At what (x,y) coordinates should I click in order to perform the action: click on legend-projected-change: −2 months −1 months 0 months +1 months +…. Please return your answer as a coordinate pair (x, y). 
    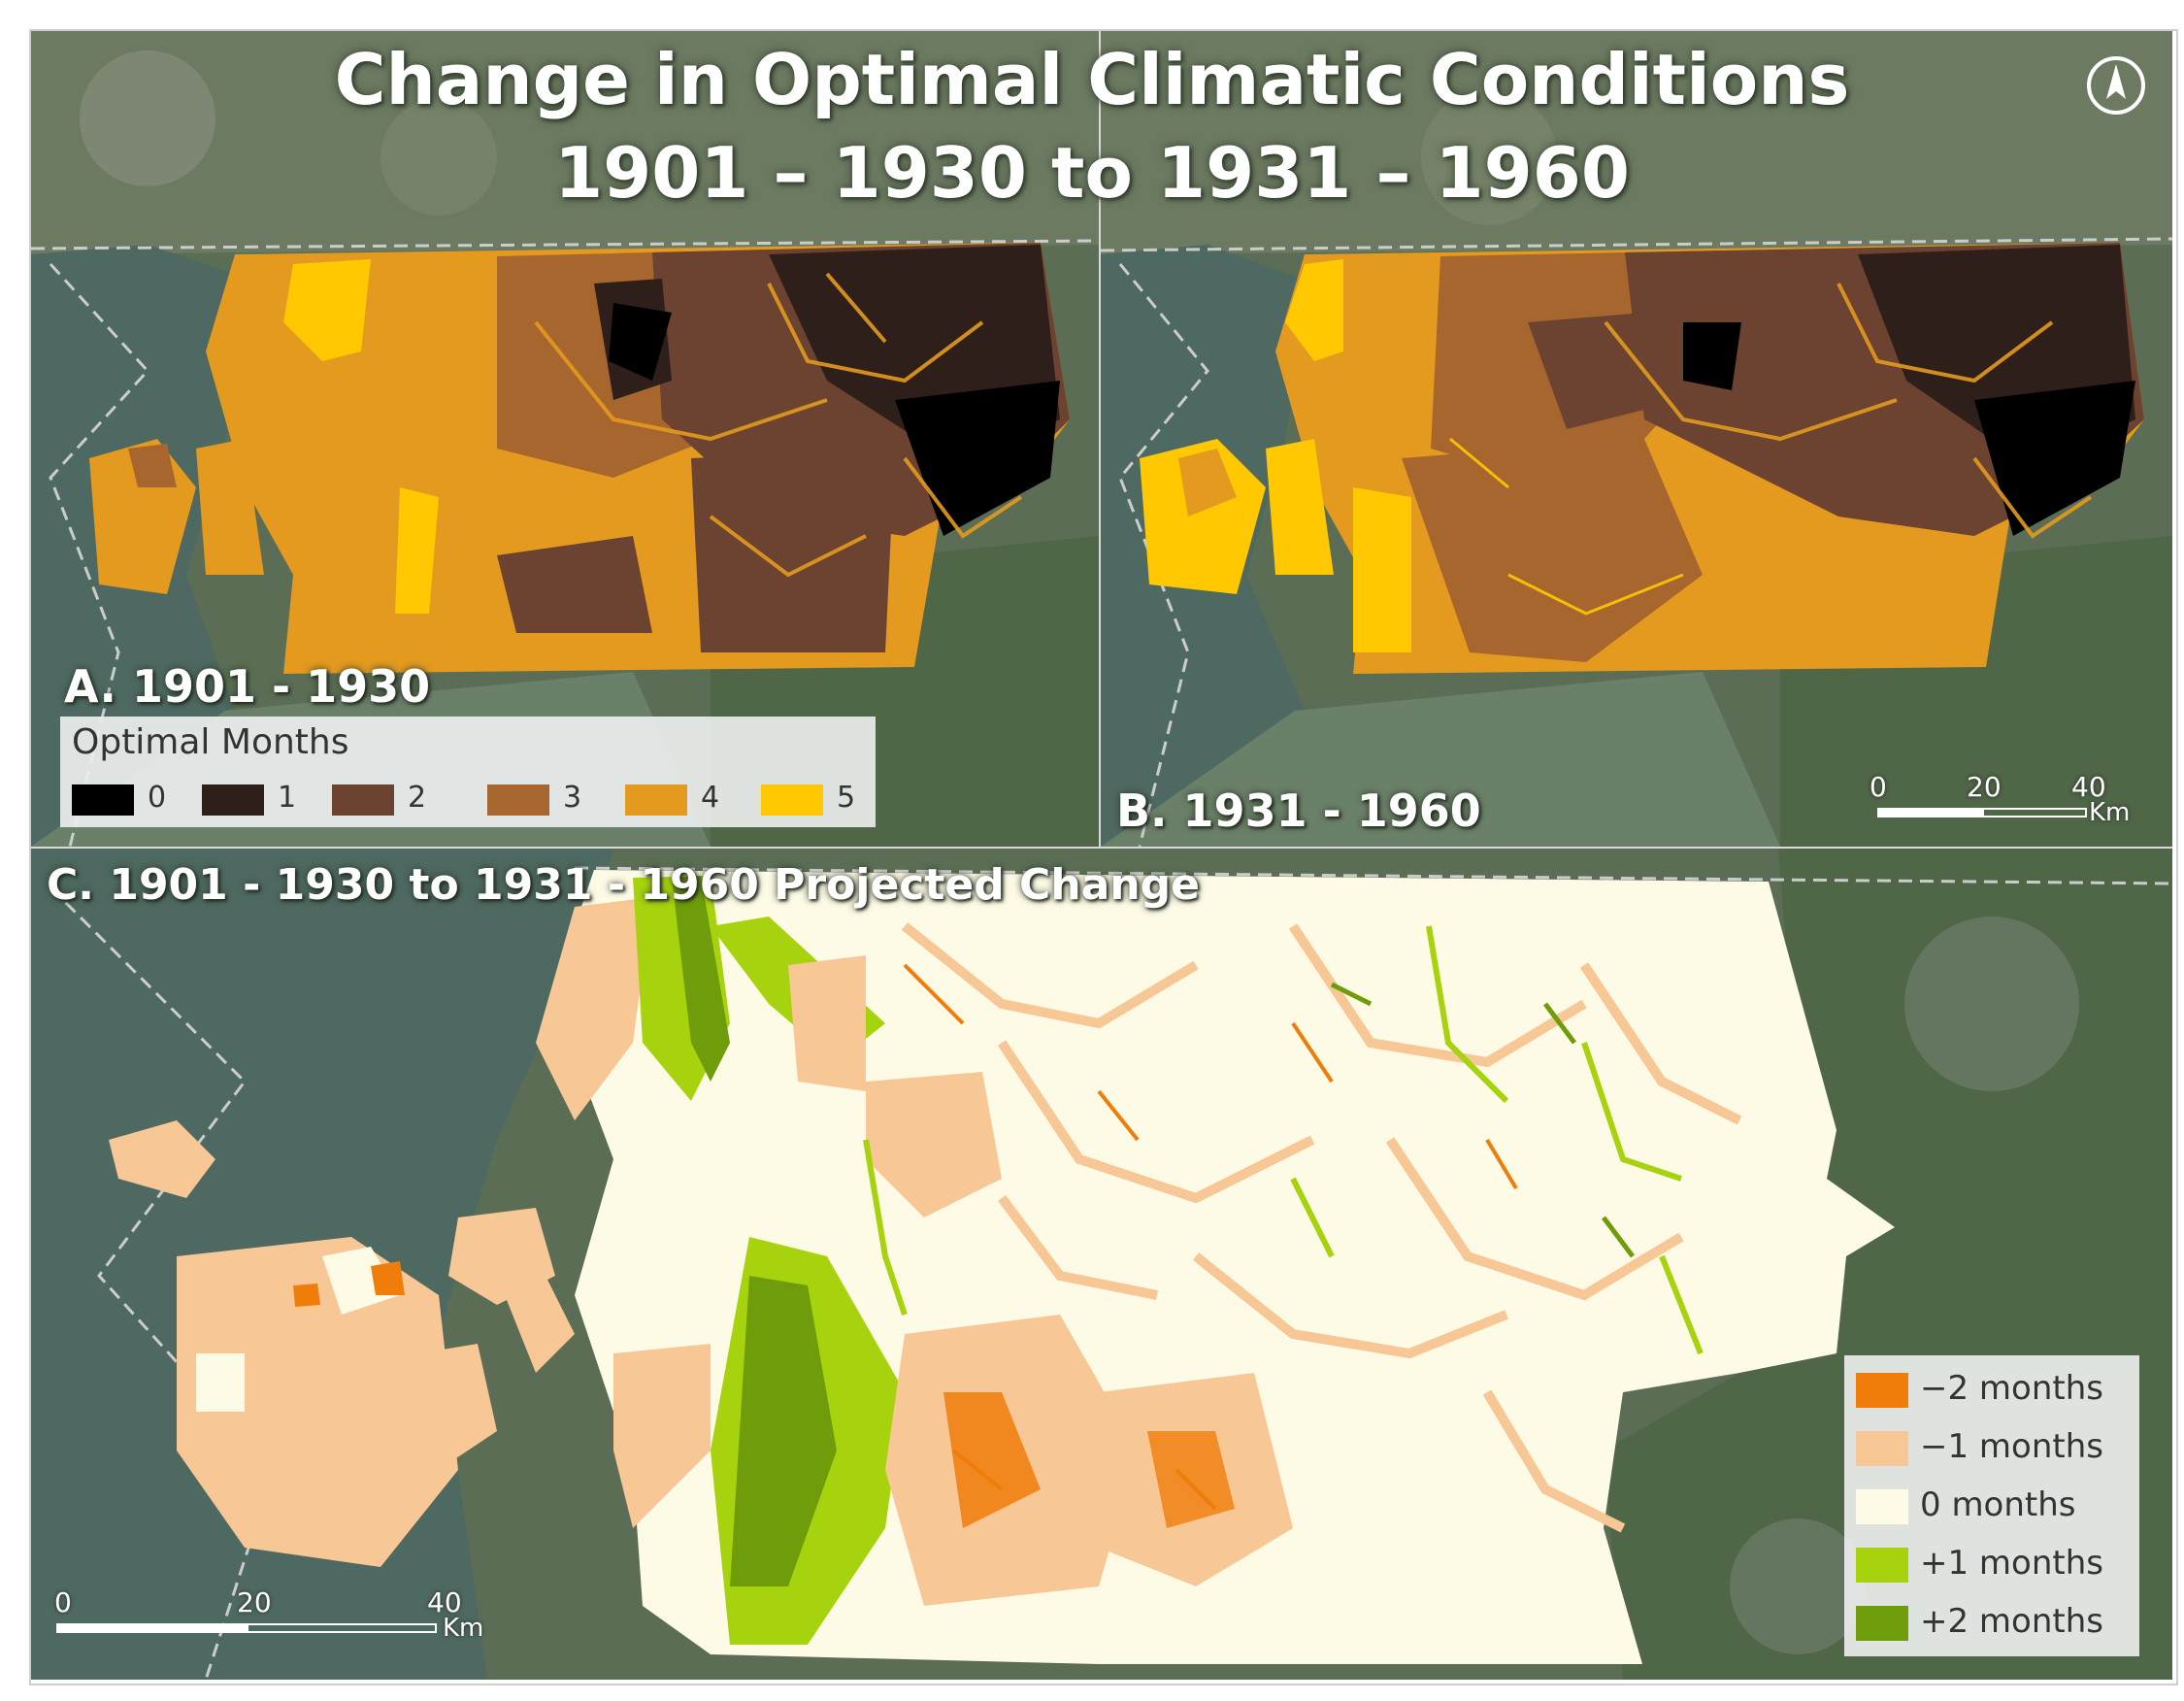
    Looking at the image, I should click on (1991, 1505).